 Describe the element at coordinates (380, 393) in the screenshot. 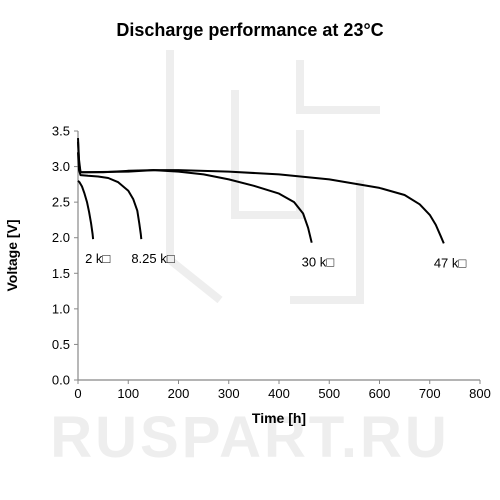

I see `x-tick-label: 600` at that location.